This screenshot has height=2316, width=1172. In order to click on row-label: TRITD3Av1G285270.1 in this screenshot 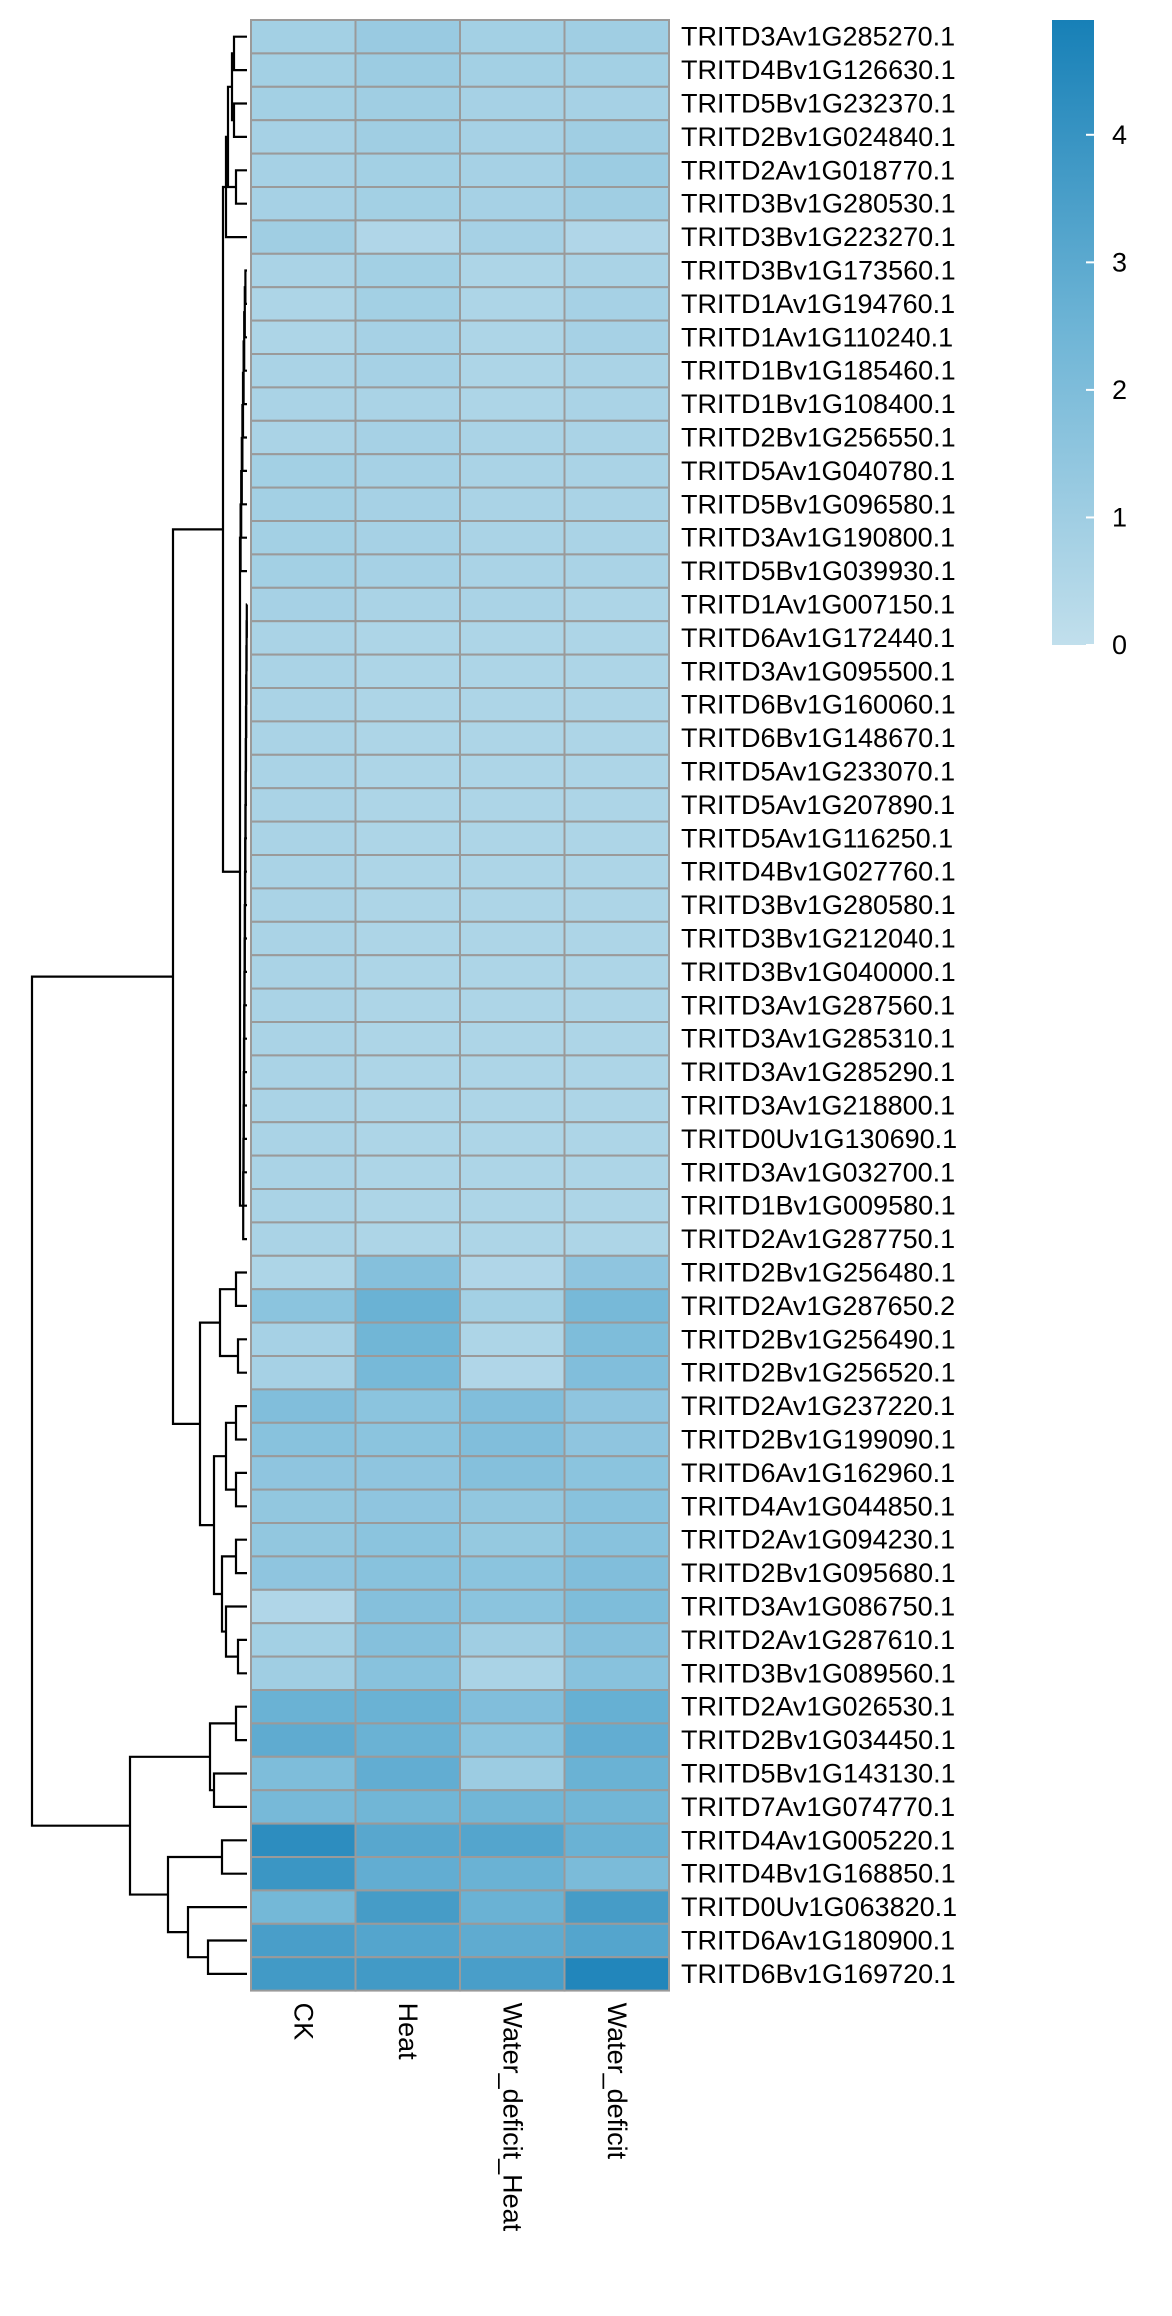, I will do `click(818, 37)`.